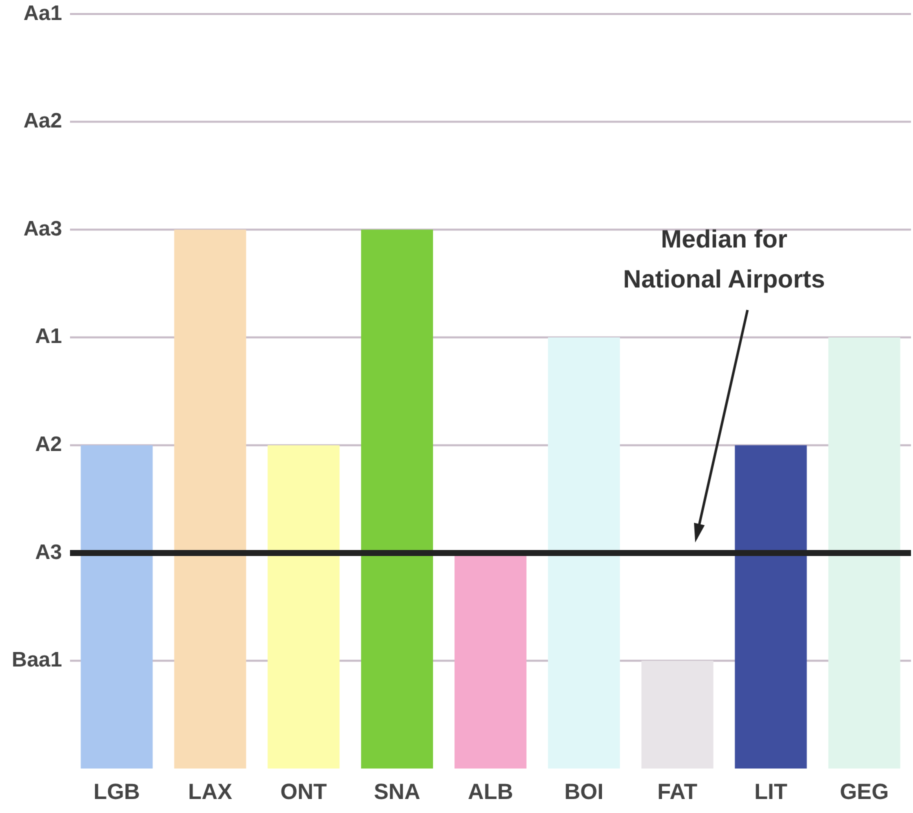 The height and width of the screenshot is (813, 913). I want to click on text: A3, so click(48, 552).